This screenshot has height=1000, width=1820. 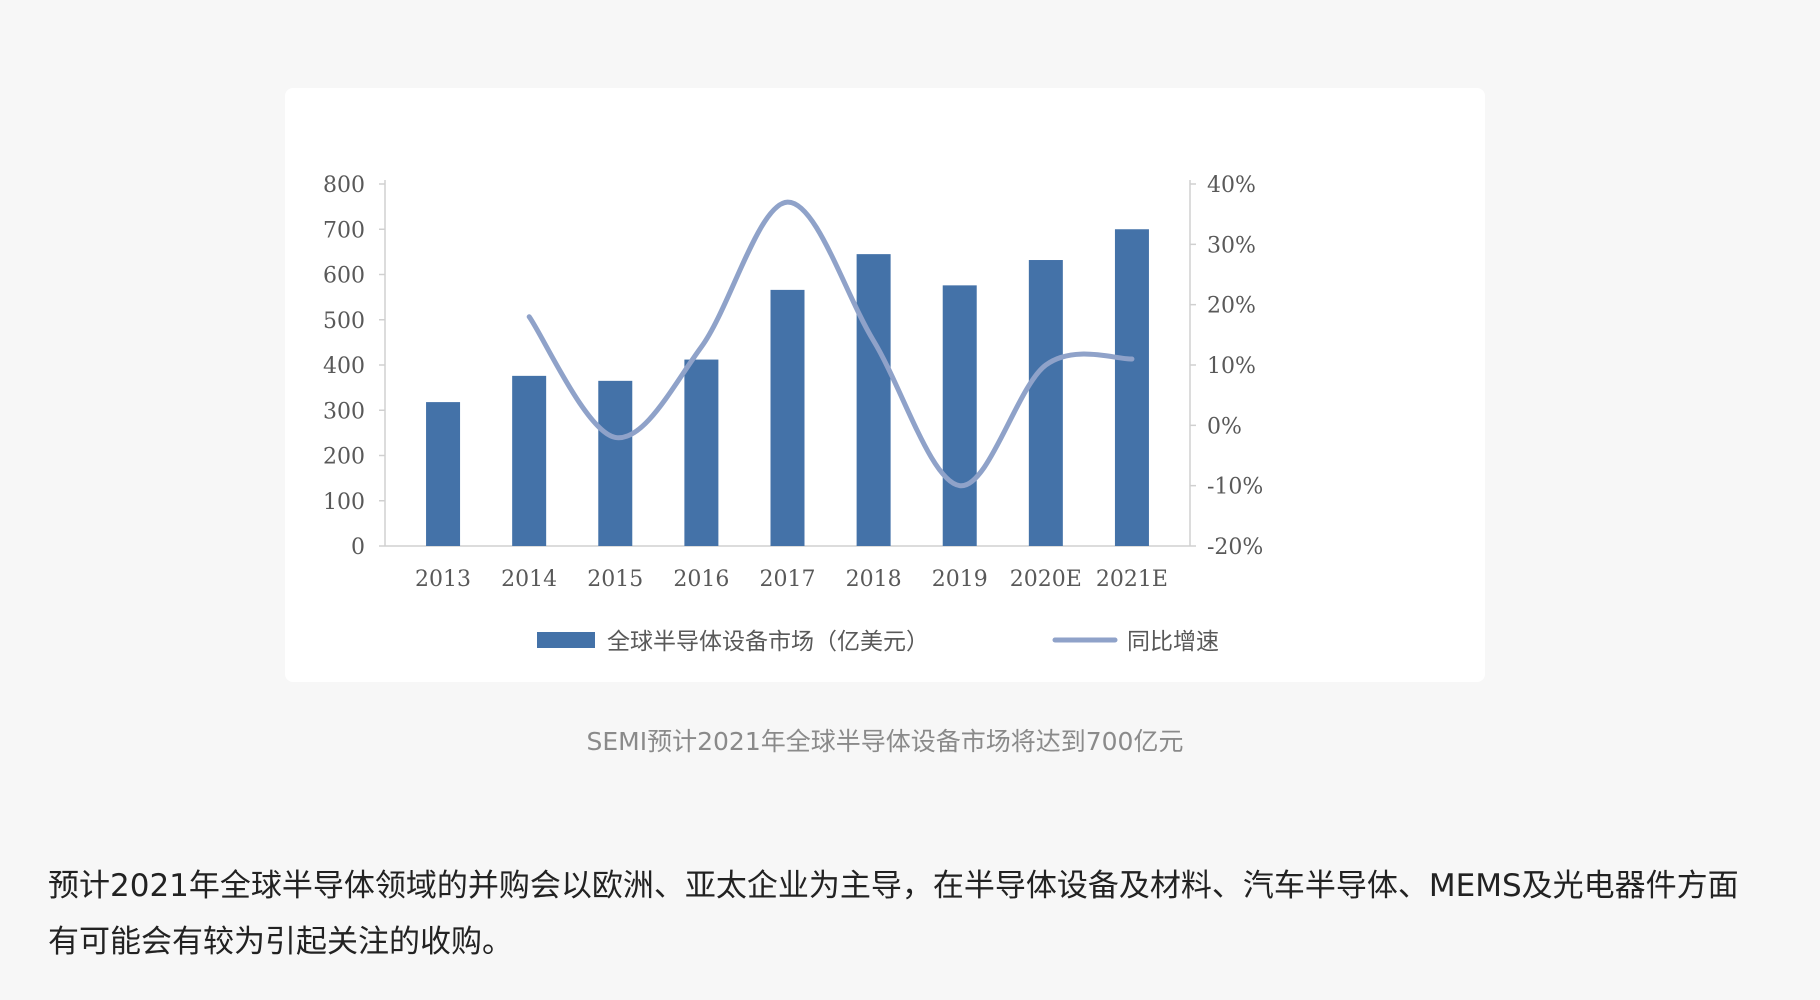 What do you see at coordinates (701, 452) in the screenshot?
I see `bar-2016` at bounding box center [701, 452].